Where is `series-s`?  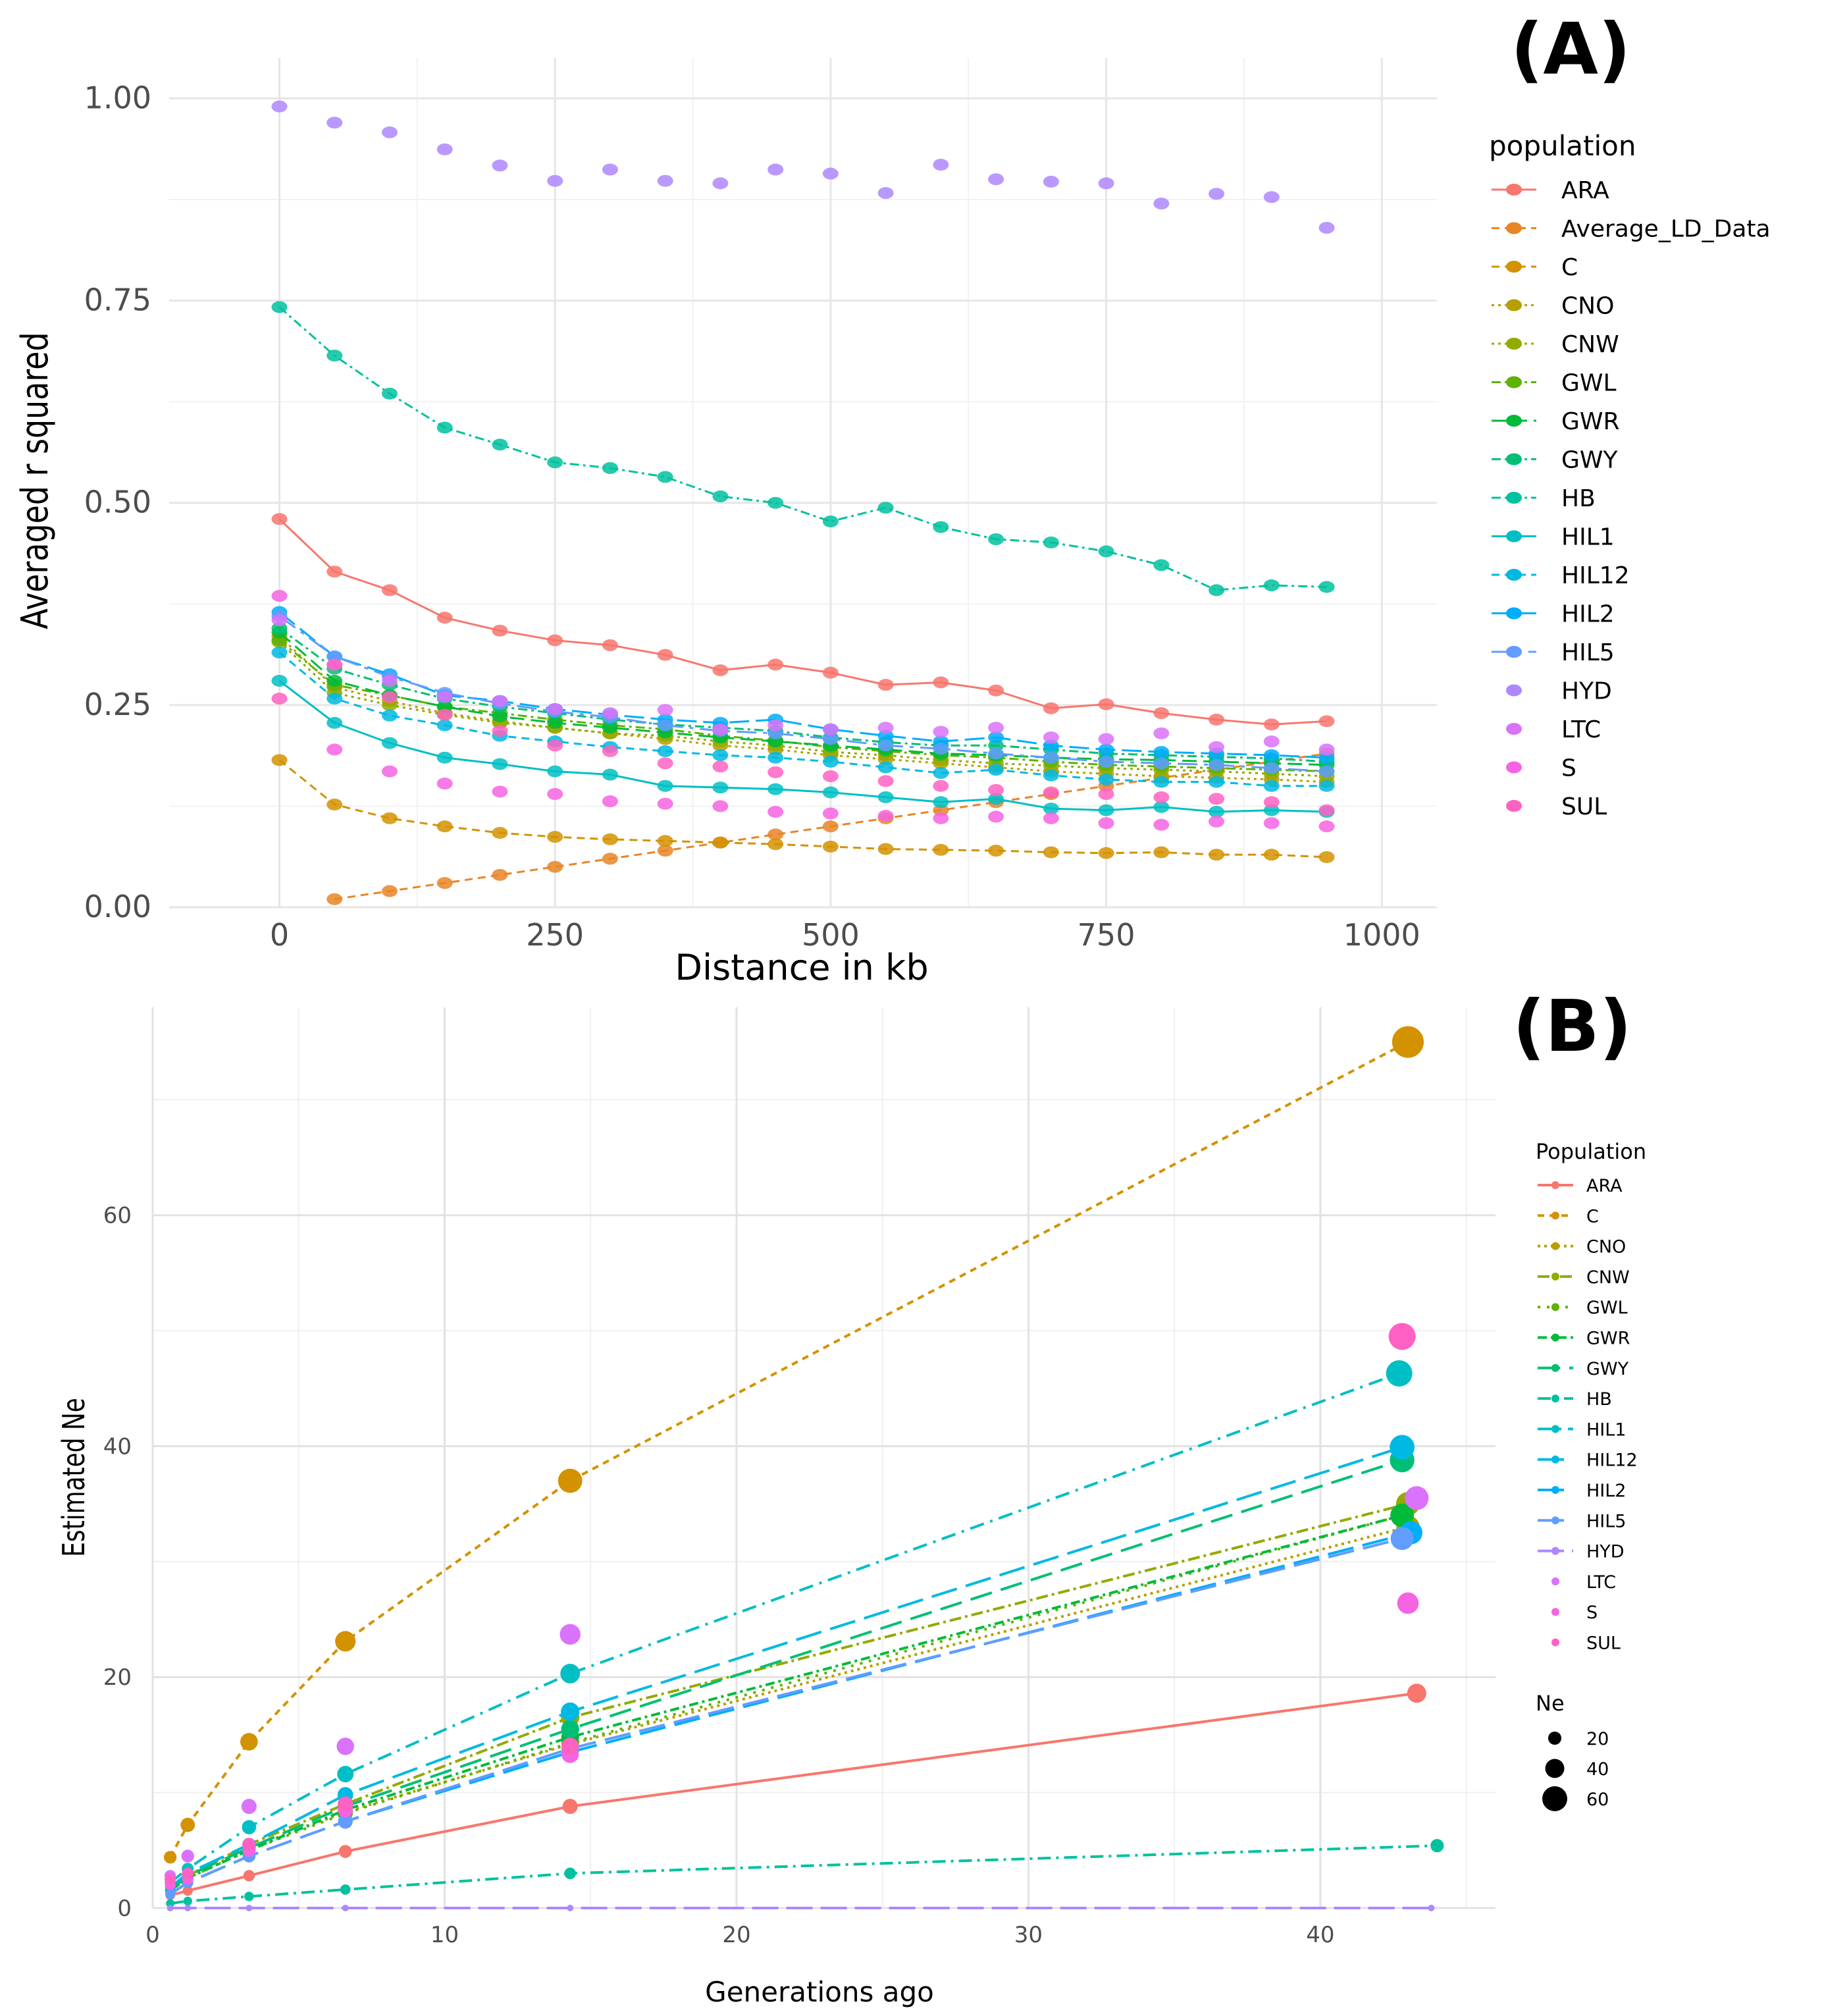
series-s is located at coordinates (803, 711).